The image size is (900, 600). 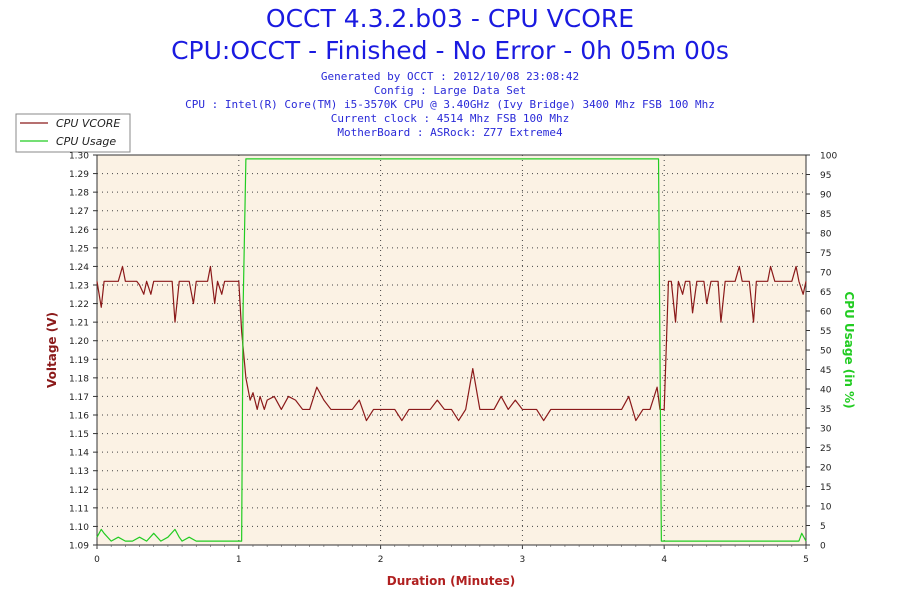 What do you see at coordinates (79, 324) in the screenshot?
I see `y-tick-label: 1.21` at bounding box center [79, 324].